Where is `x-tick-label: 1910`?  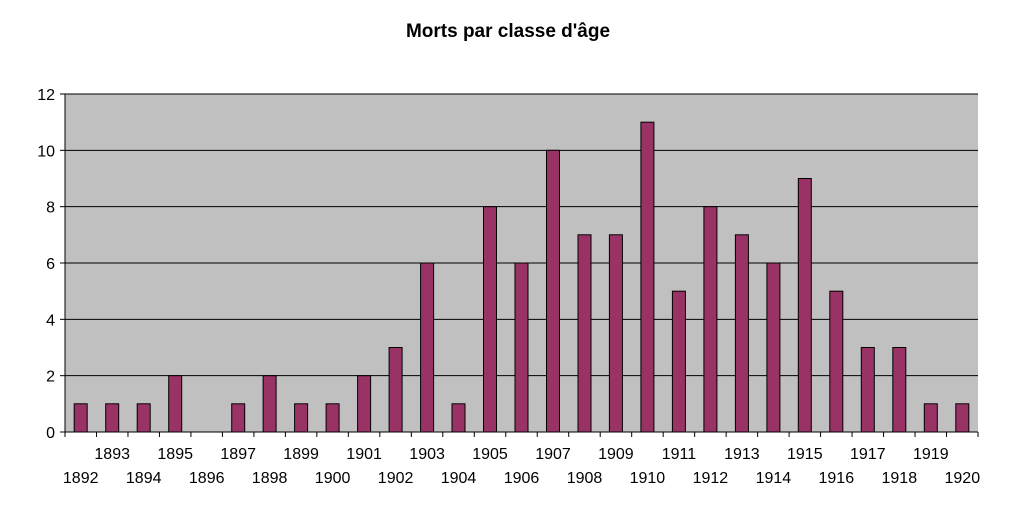 x-tick-label: 1910 is located at coordinates (648, 478).